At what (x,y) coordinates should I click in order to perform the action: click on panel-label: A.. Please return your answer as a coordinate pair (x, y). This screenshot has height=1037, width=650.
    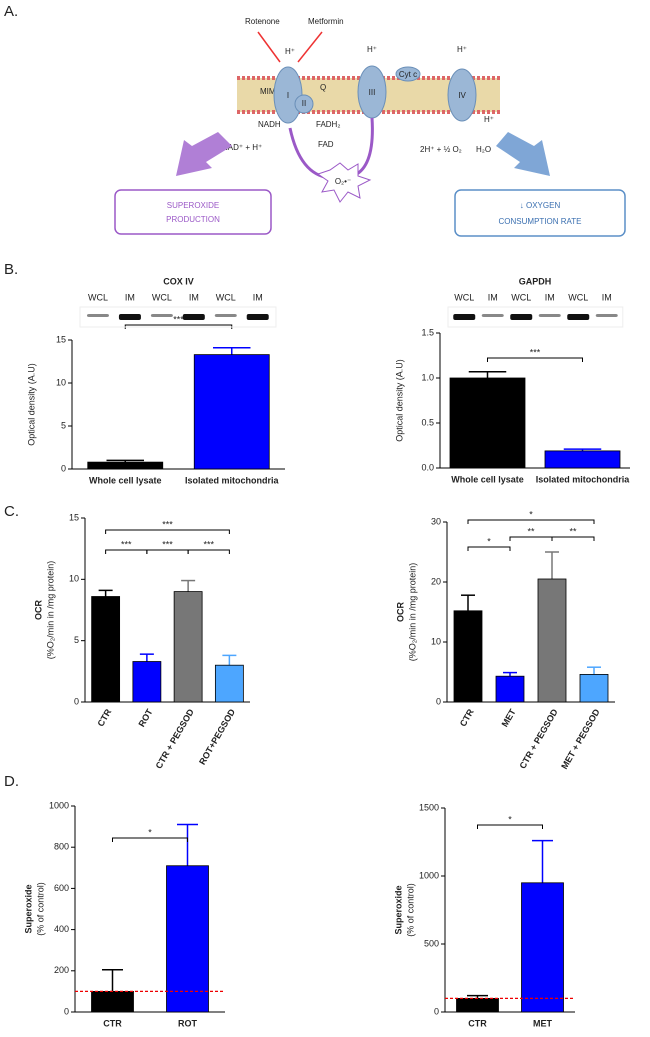
    Looking at the image, I should click on (11, 11).